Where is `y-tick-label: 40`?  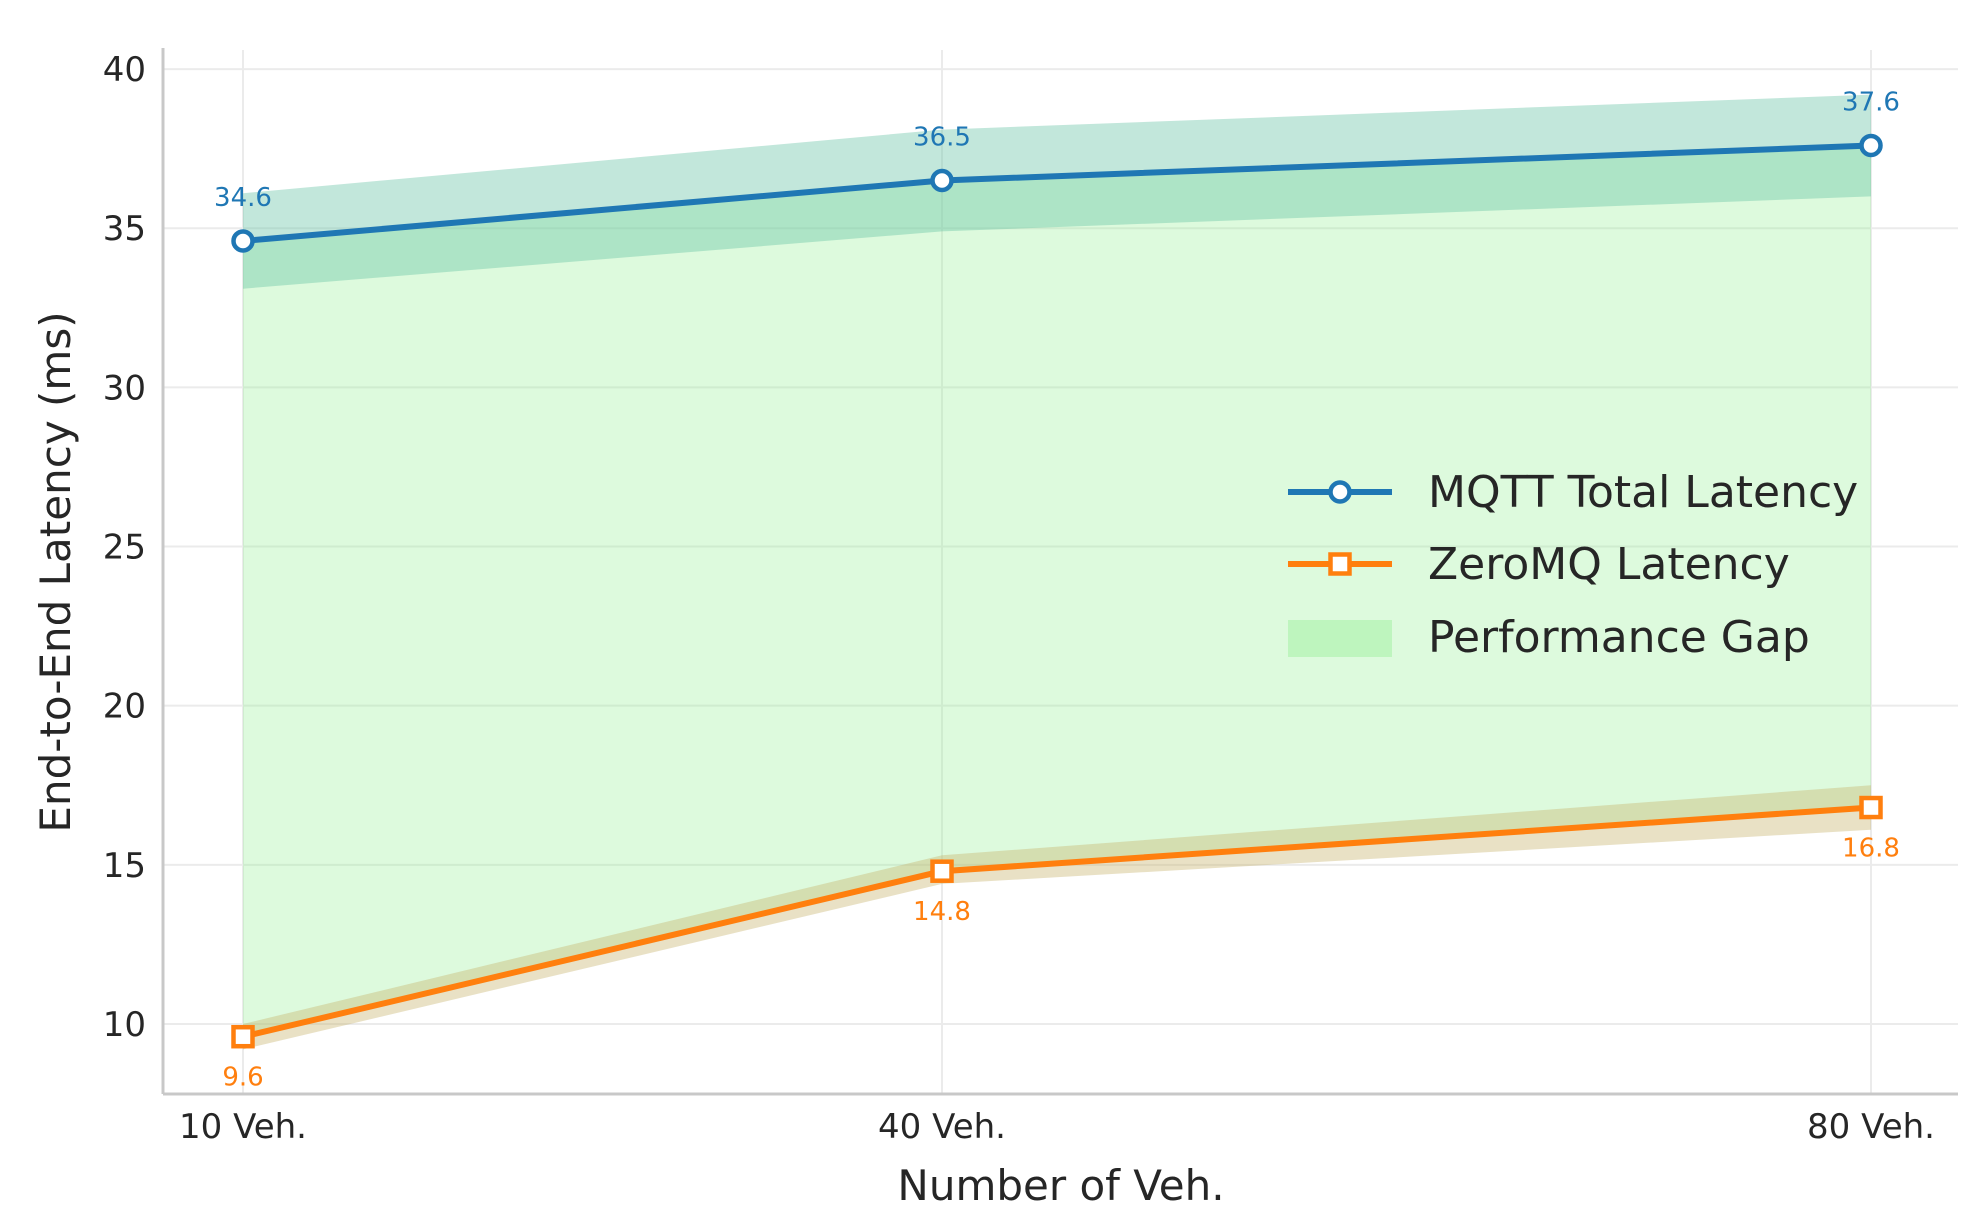
y-tick-label: 40 is located at coordinates (124, 70).